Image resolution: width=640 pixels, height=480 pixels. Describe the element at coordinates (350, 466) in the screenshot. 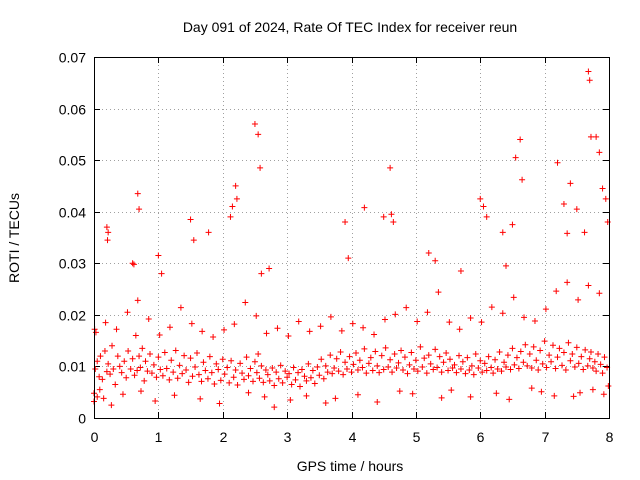

I see `x-axis-title: GPS time / hours` at that location.